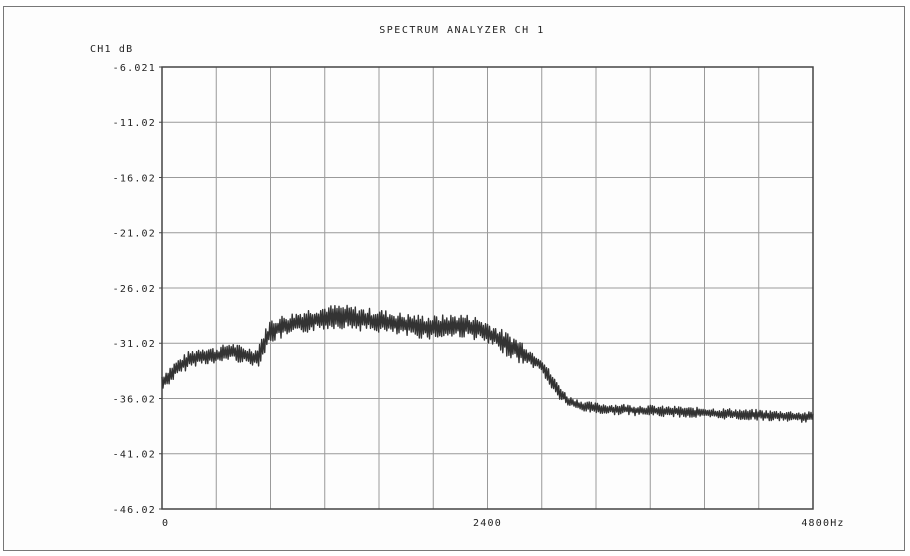 This screenshot has width=910, height=556. What do you see at coordinates (822, 523) in the screenshot?
I see `x-tick-label: 4800Hz` at bounding box center [822, 523].